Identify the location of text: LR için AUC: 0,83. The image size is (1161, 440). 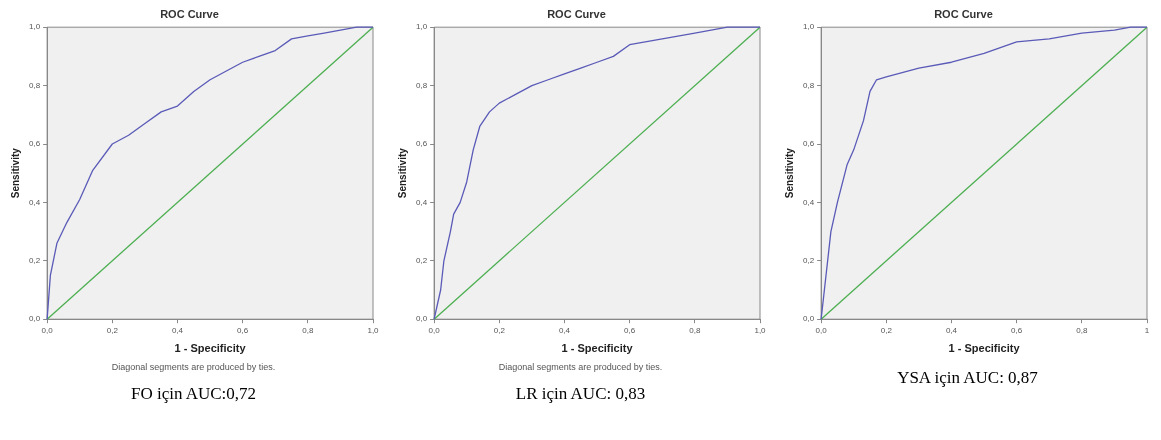
(580, 394).